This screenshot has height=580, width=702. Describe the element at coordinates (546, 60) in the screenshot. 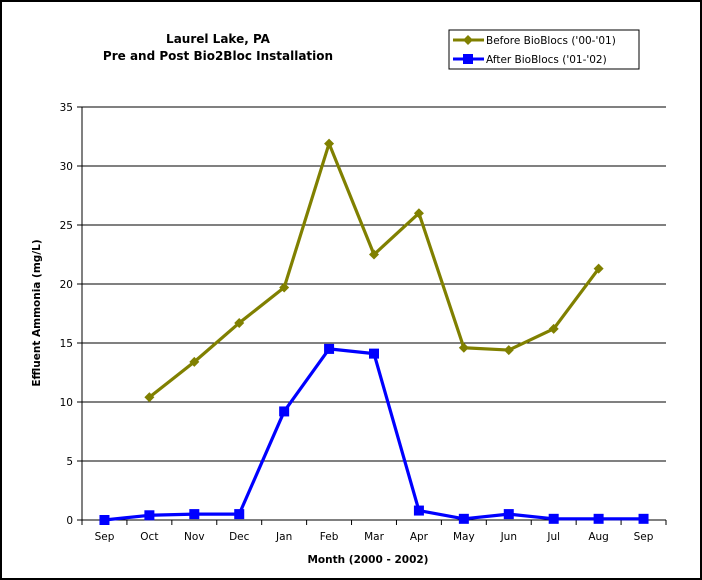

I see `legend-label: After BioBlocs ('01-'02)` at that location.